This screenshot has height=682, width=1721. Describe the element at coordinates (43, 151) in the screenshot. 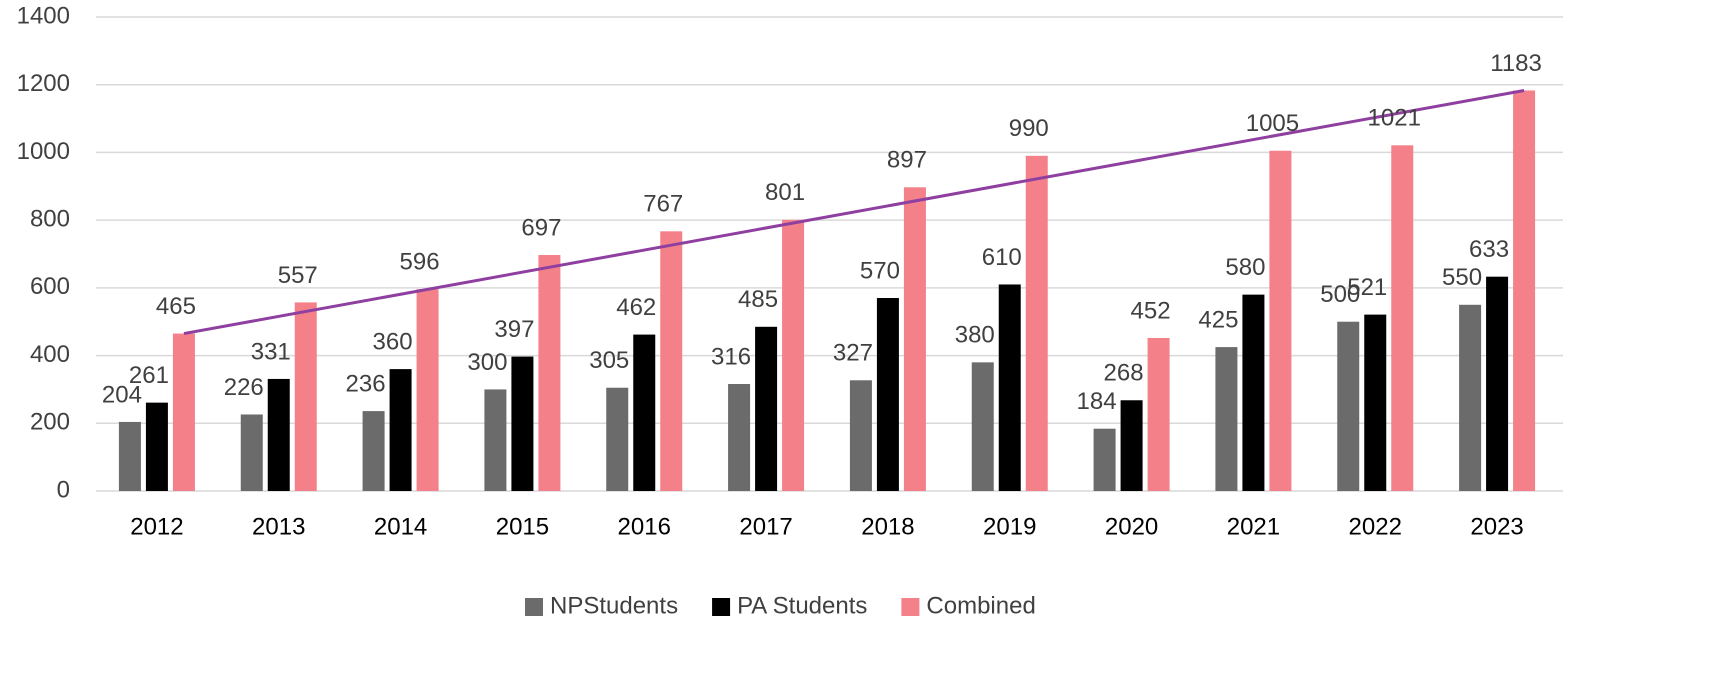

I see `y-tick-label: 1000` at that location.